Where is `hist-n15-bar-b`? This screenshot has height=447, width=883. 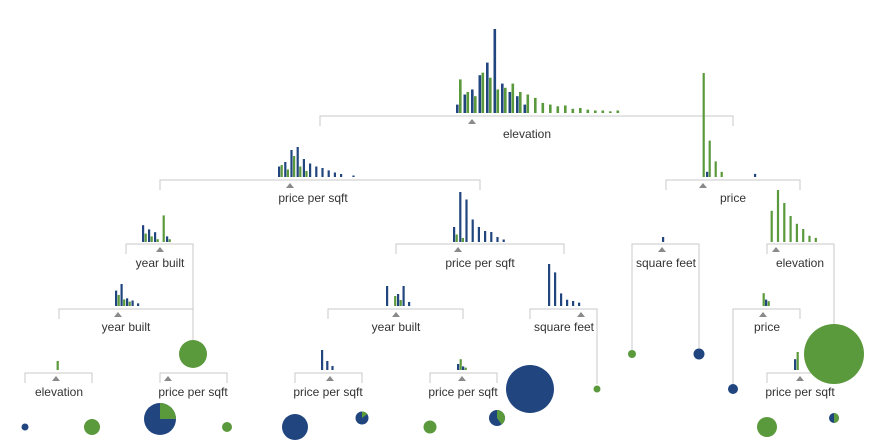
hist-n15-bar-b is located at coordinates (797, 361).